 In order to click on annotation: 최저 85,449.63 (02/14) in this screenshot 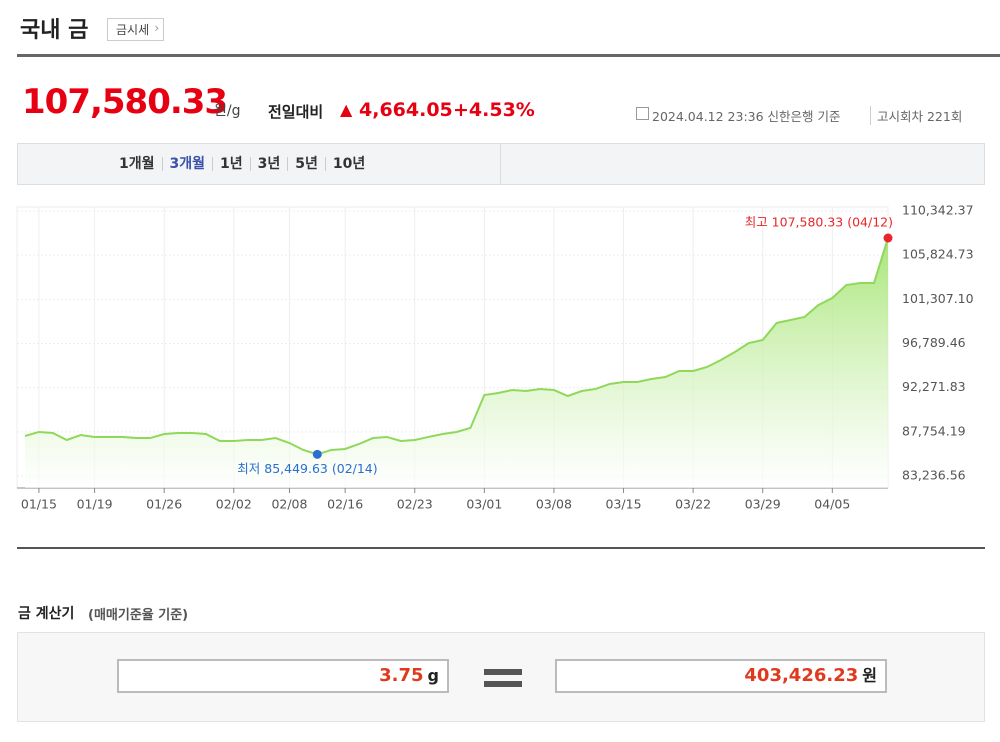, I will do `click(307, 468)`.